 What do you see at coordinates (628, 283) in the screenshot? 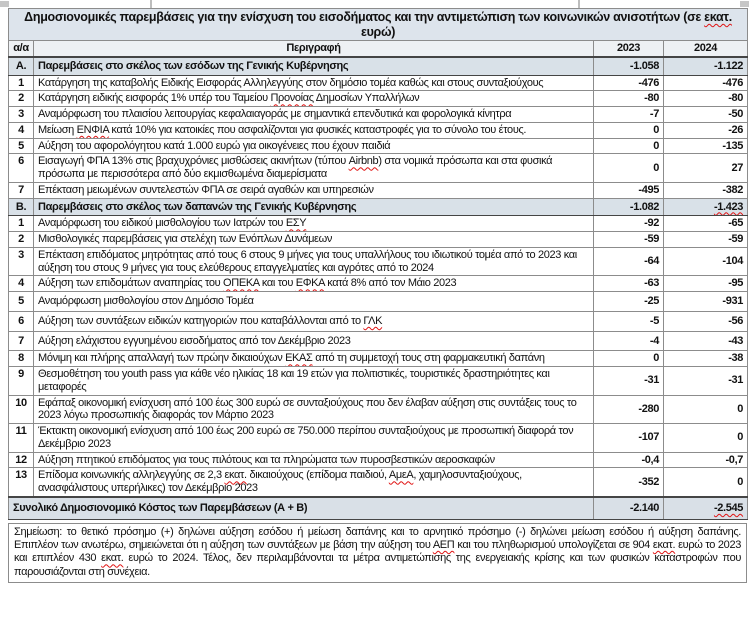
I see `row-value-2023: -63` at bounding box center [628, 283].